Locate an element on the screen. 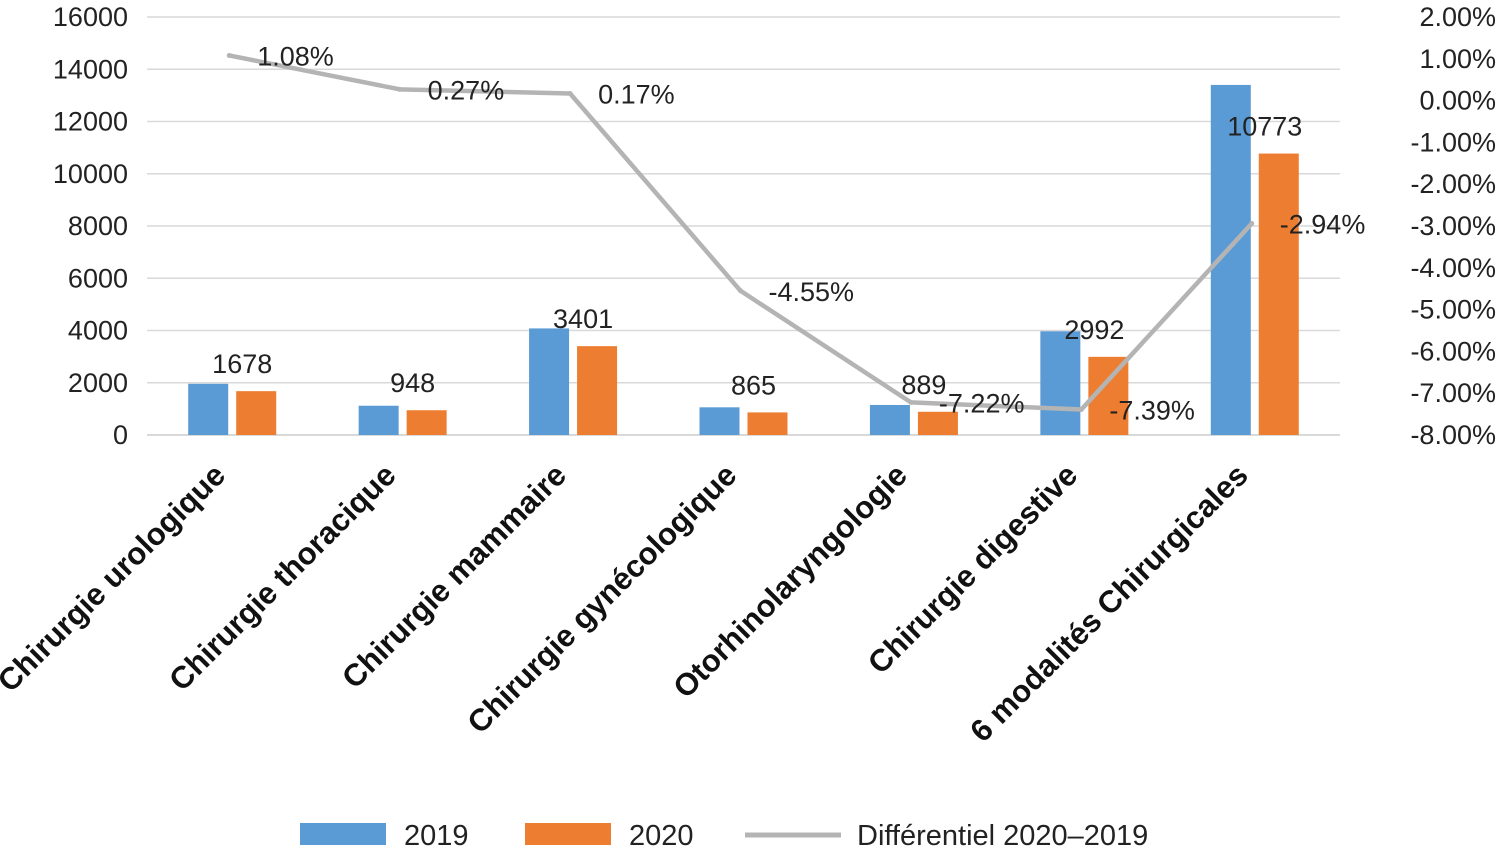  bar-data-label: 948 is located at coordinates (412, 383).